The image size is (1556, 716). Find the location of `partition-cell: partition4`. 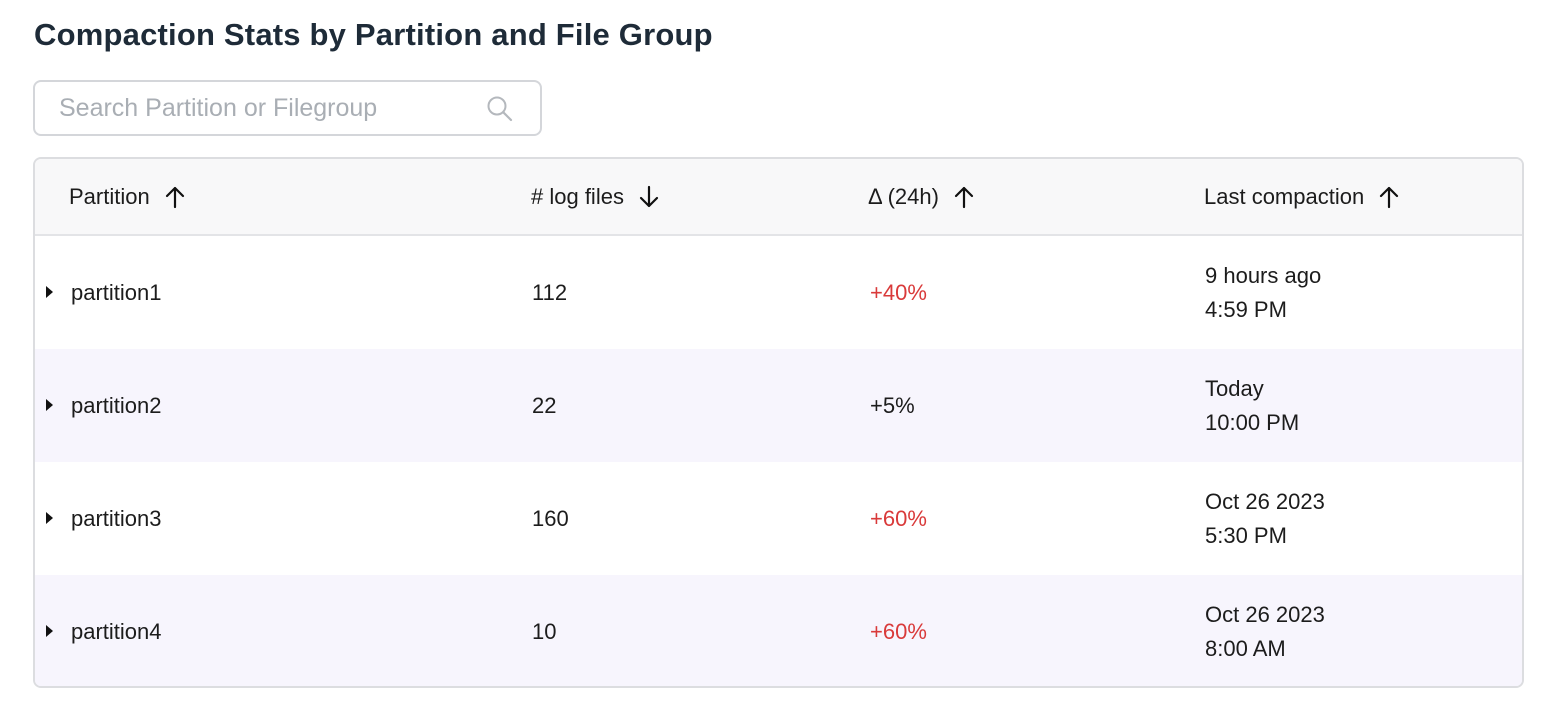

partition-cell: partition4 is located at coordinates (116, 631).